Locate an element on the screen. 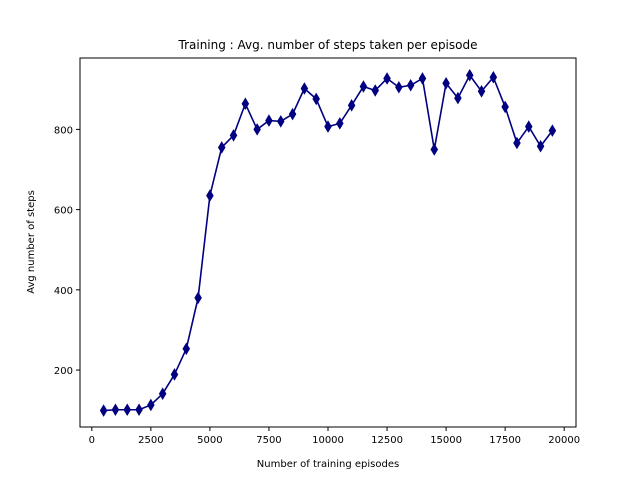 Image resolution: width=640 pixels, height=480 pixels. x-tick-label: 0 is located at coordinates (92, 440).